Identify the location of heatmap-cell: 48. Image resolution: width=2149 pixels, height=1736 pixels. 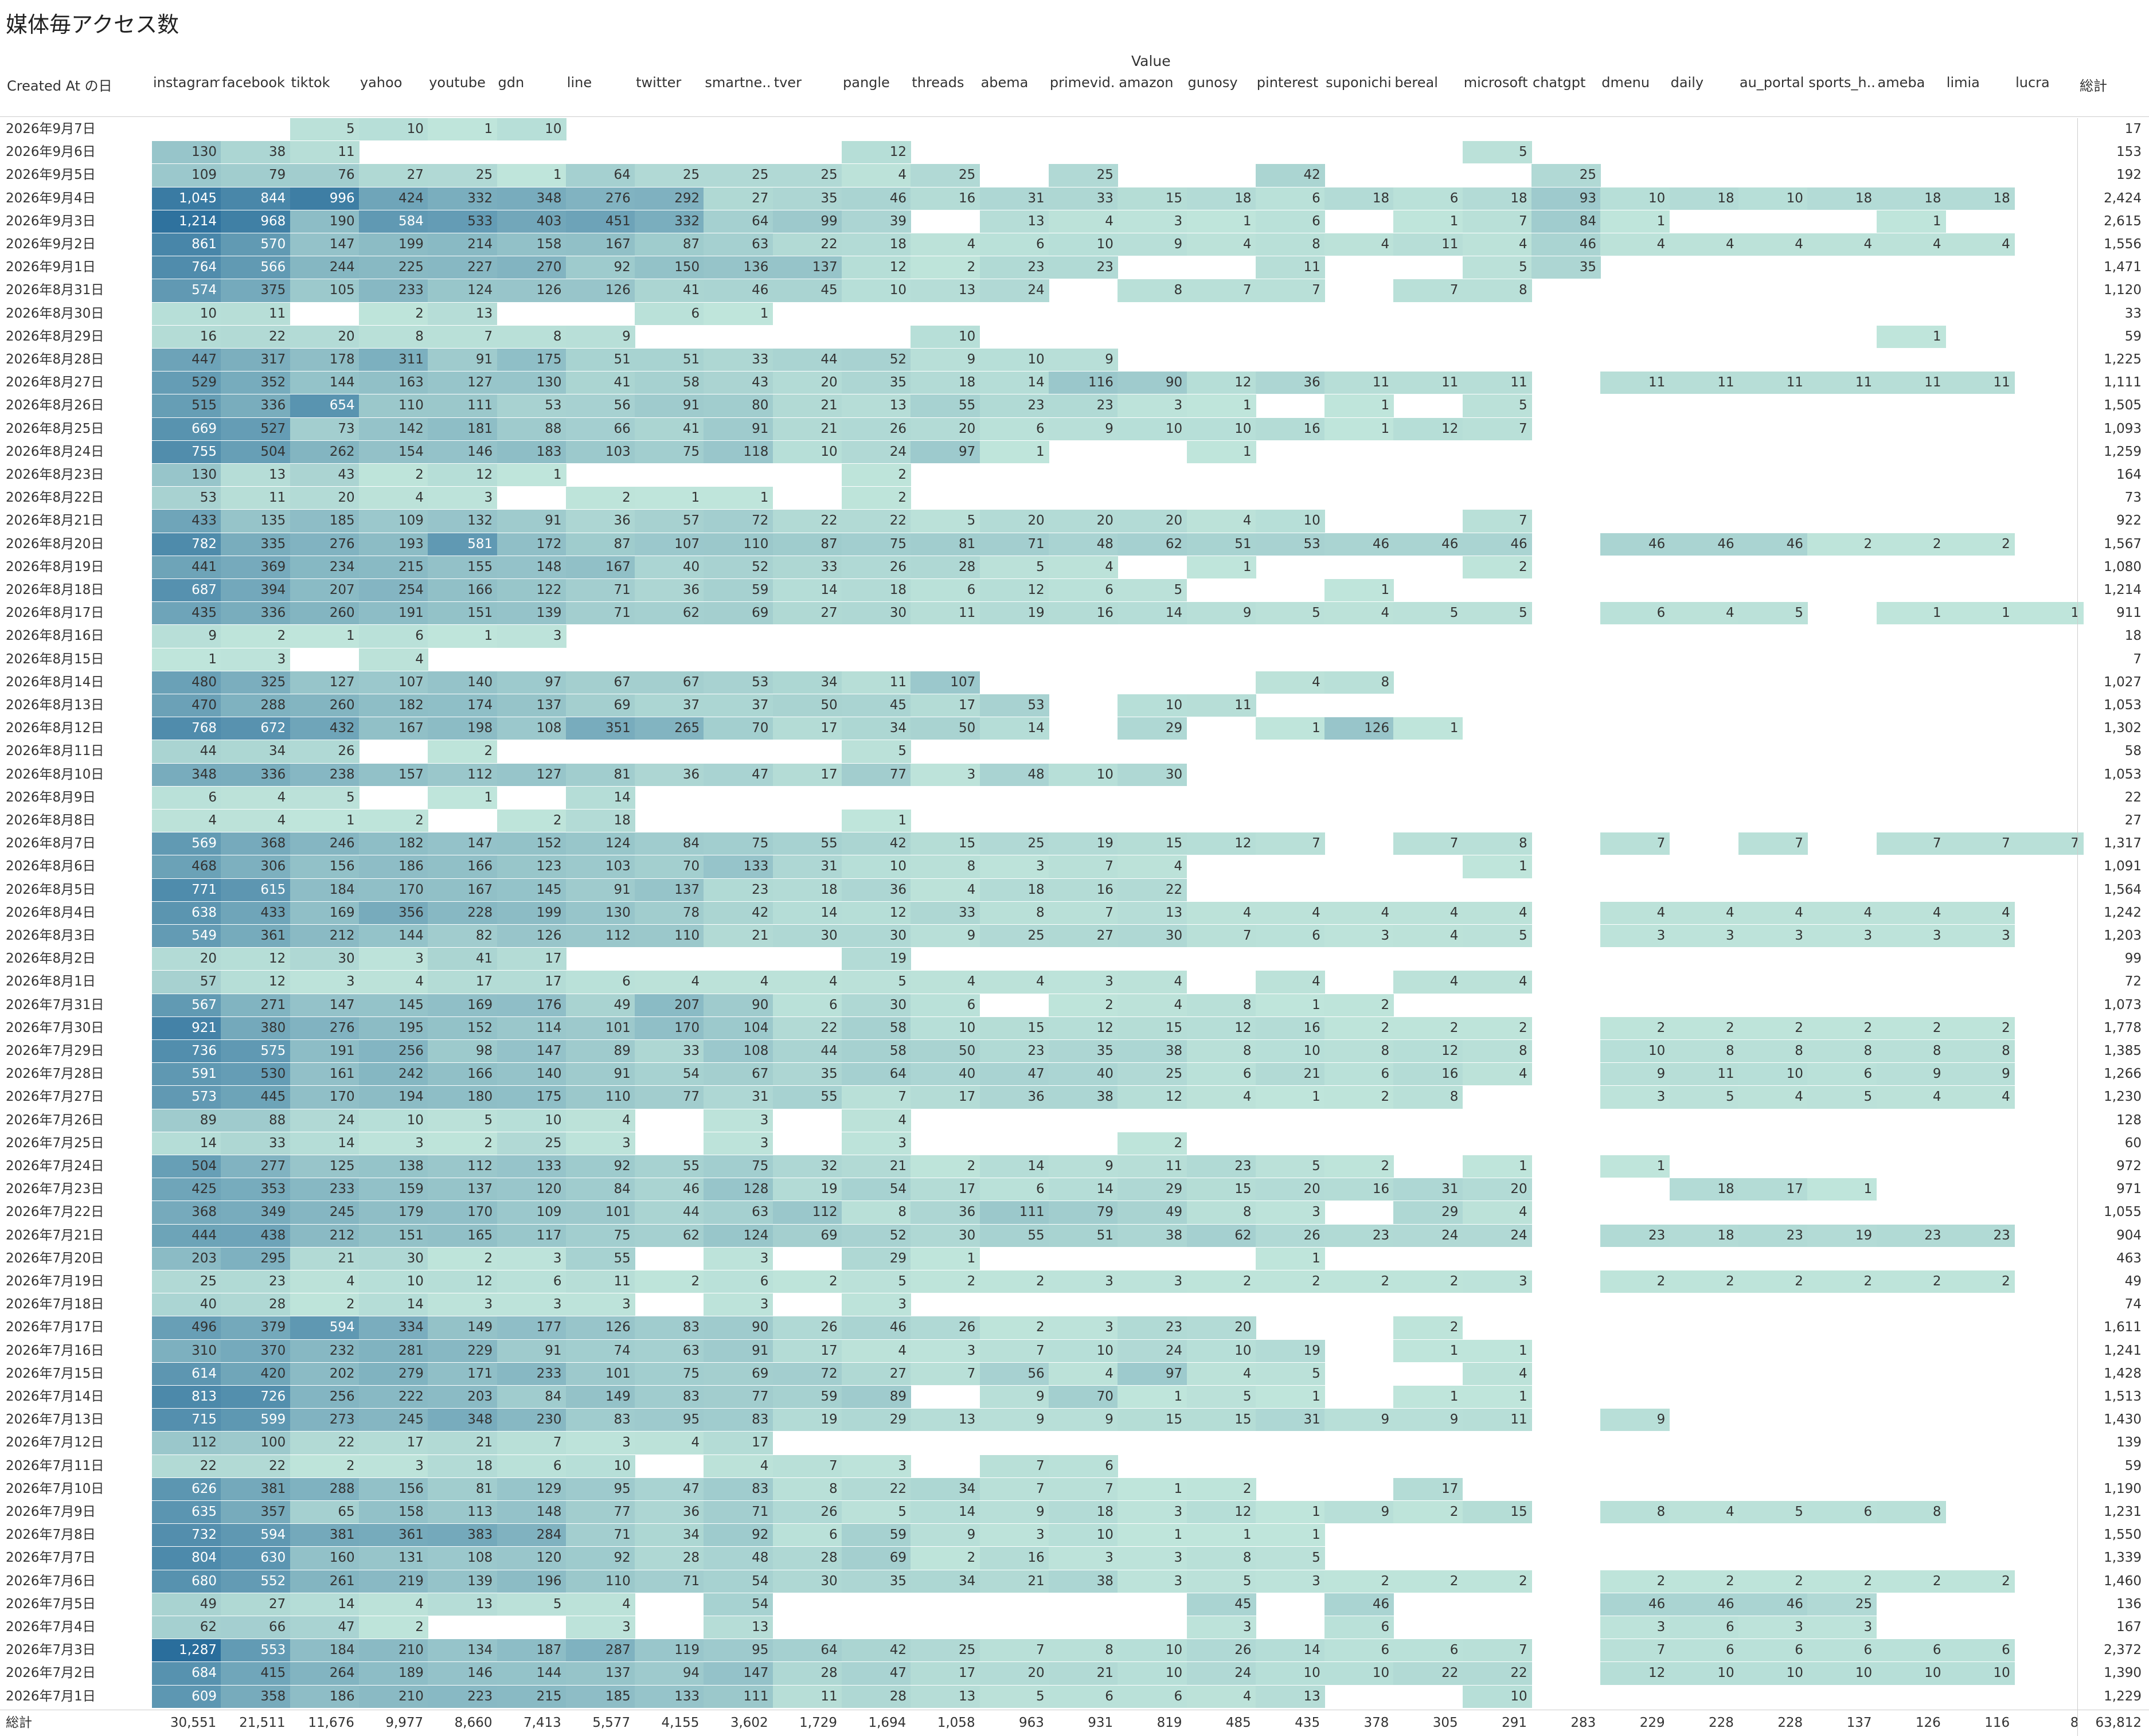
(1083, 544).